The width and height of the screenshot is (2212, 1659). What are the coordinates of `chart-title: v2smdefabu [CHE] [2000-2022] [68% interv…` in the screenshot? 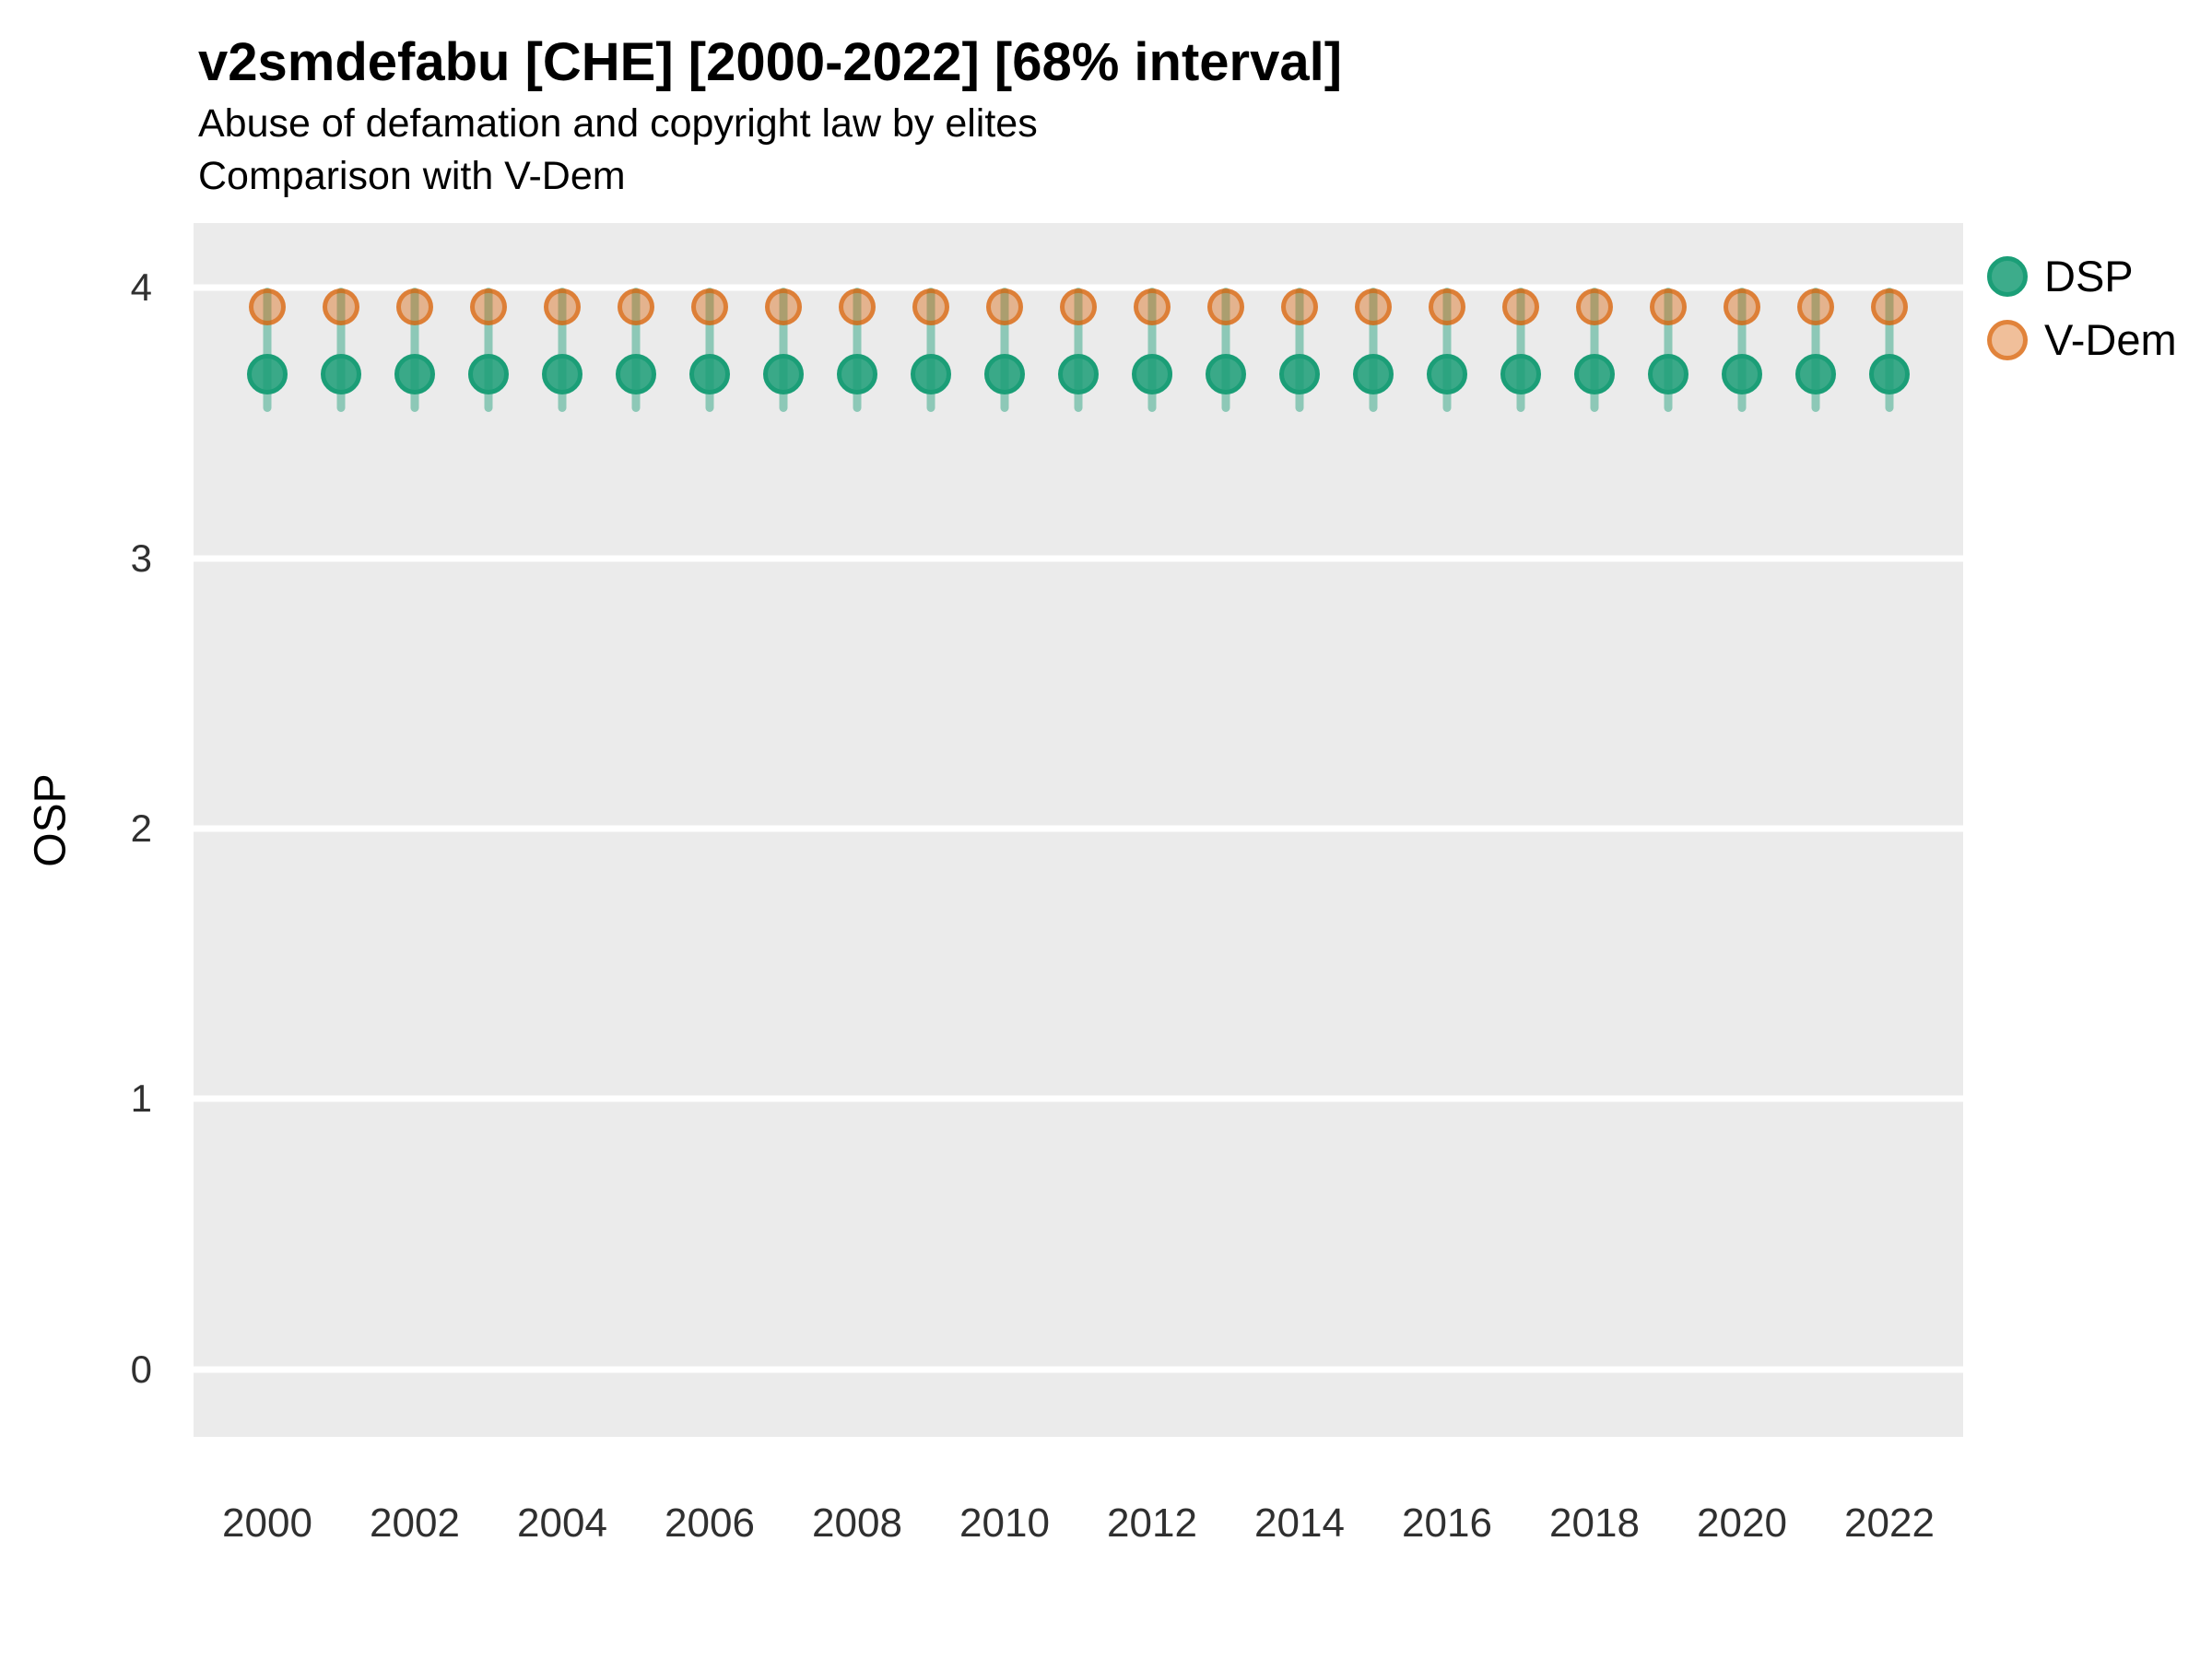 It's located at (770, 62).